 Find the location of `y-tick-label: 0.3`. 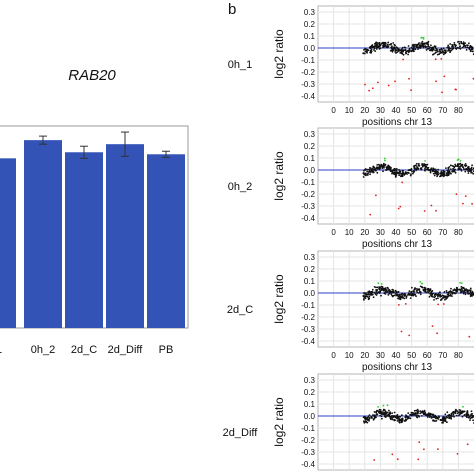

y-tick-label: 0.3 is located at coordinates (310, 134).